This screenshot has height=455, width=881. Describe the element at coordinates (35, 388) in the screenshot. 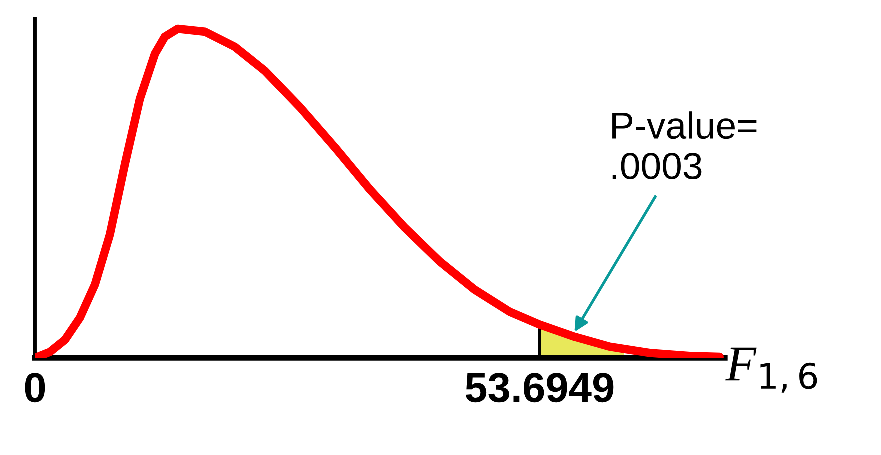

I see `x-tick-label: 0` at that location.